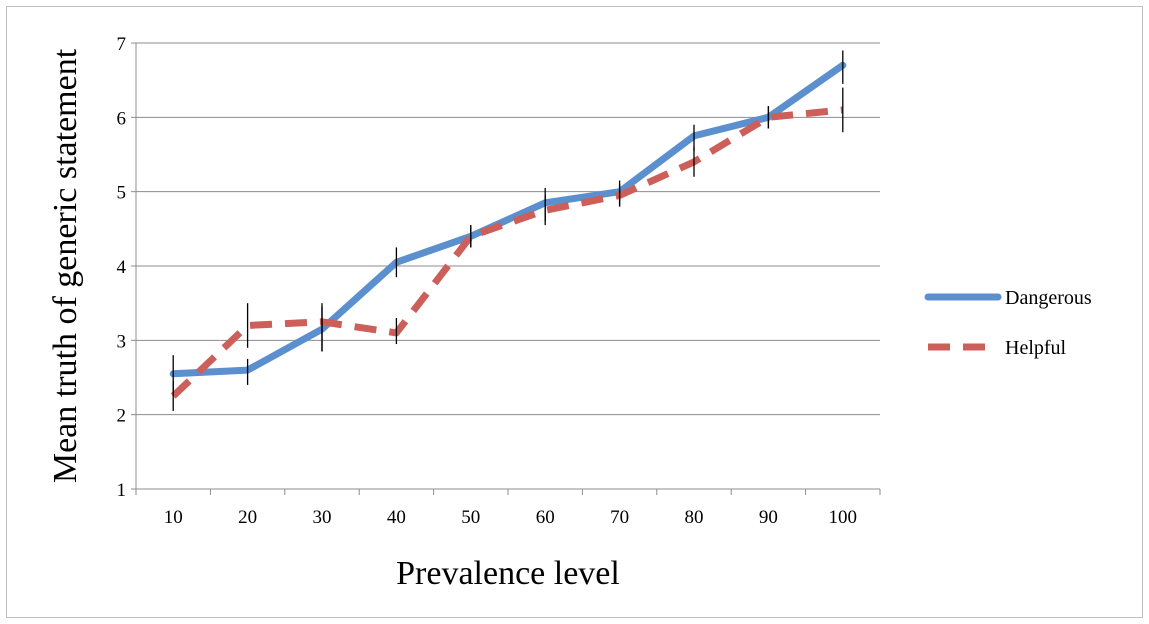  What do you see at coordinates (619, 517) in the screenshot?
I see `x-tick-label-70: 70` at bounding box center [619, 517].